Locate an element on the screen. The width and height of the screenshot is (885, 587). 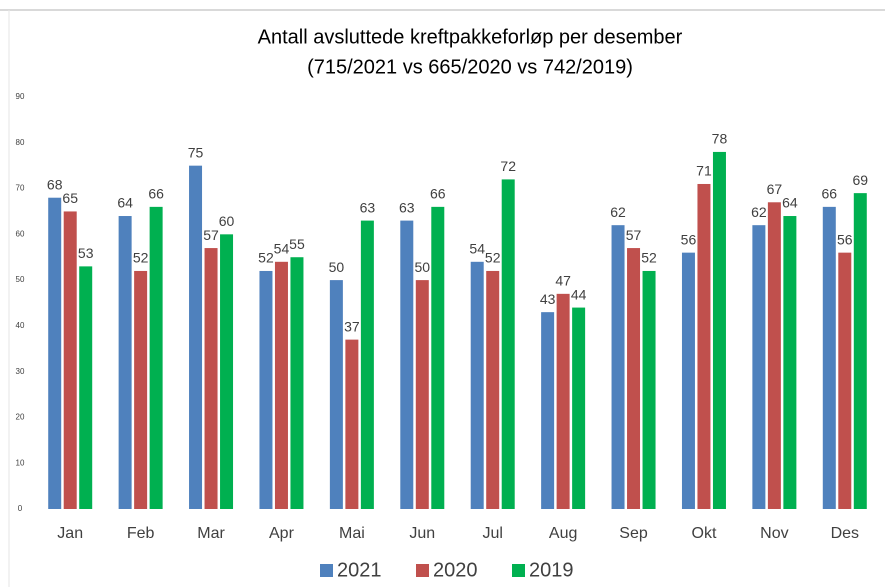
chart-subtitle: (715/2021 vs 665/2020 vs 742/2019) is located at coordinates (470, 67).